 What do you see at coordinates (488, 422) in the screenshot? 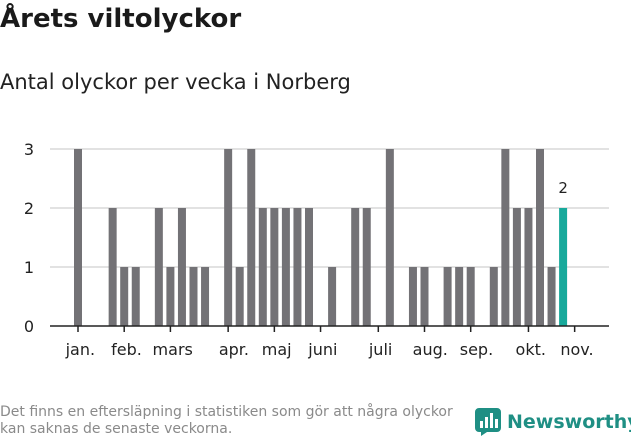
I see `newsworthy-logo-icon` at bounding box center [488, 422].